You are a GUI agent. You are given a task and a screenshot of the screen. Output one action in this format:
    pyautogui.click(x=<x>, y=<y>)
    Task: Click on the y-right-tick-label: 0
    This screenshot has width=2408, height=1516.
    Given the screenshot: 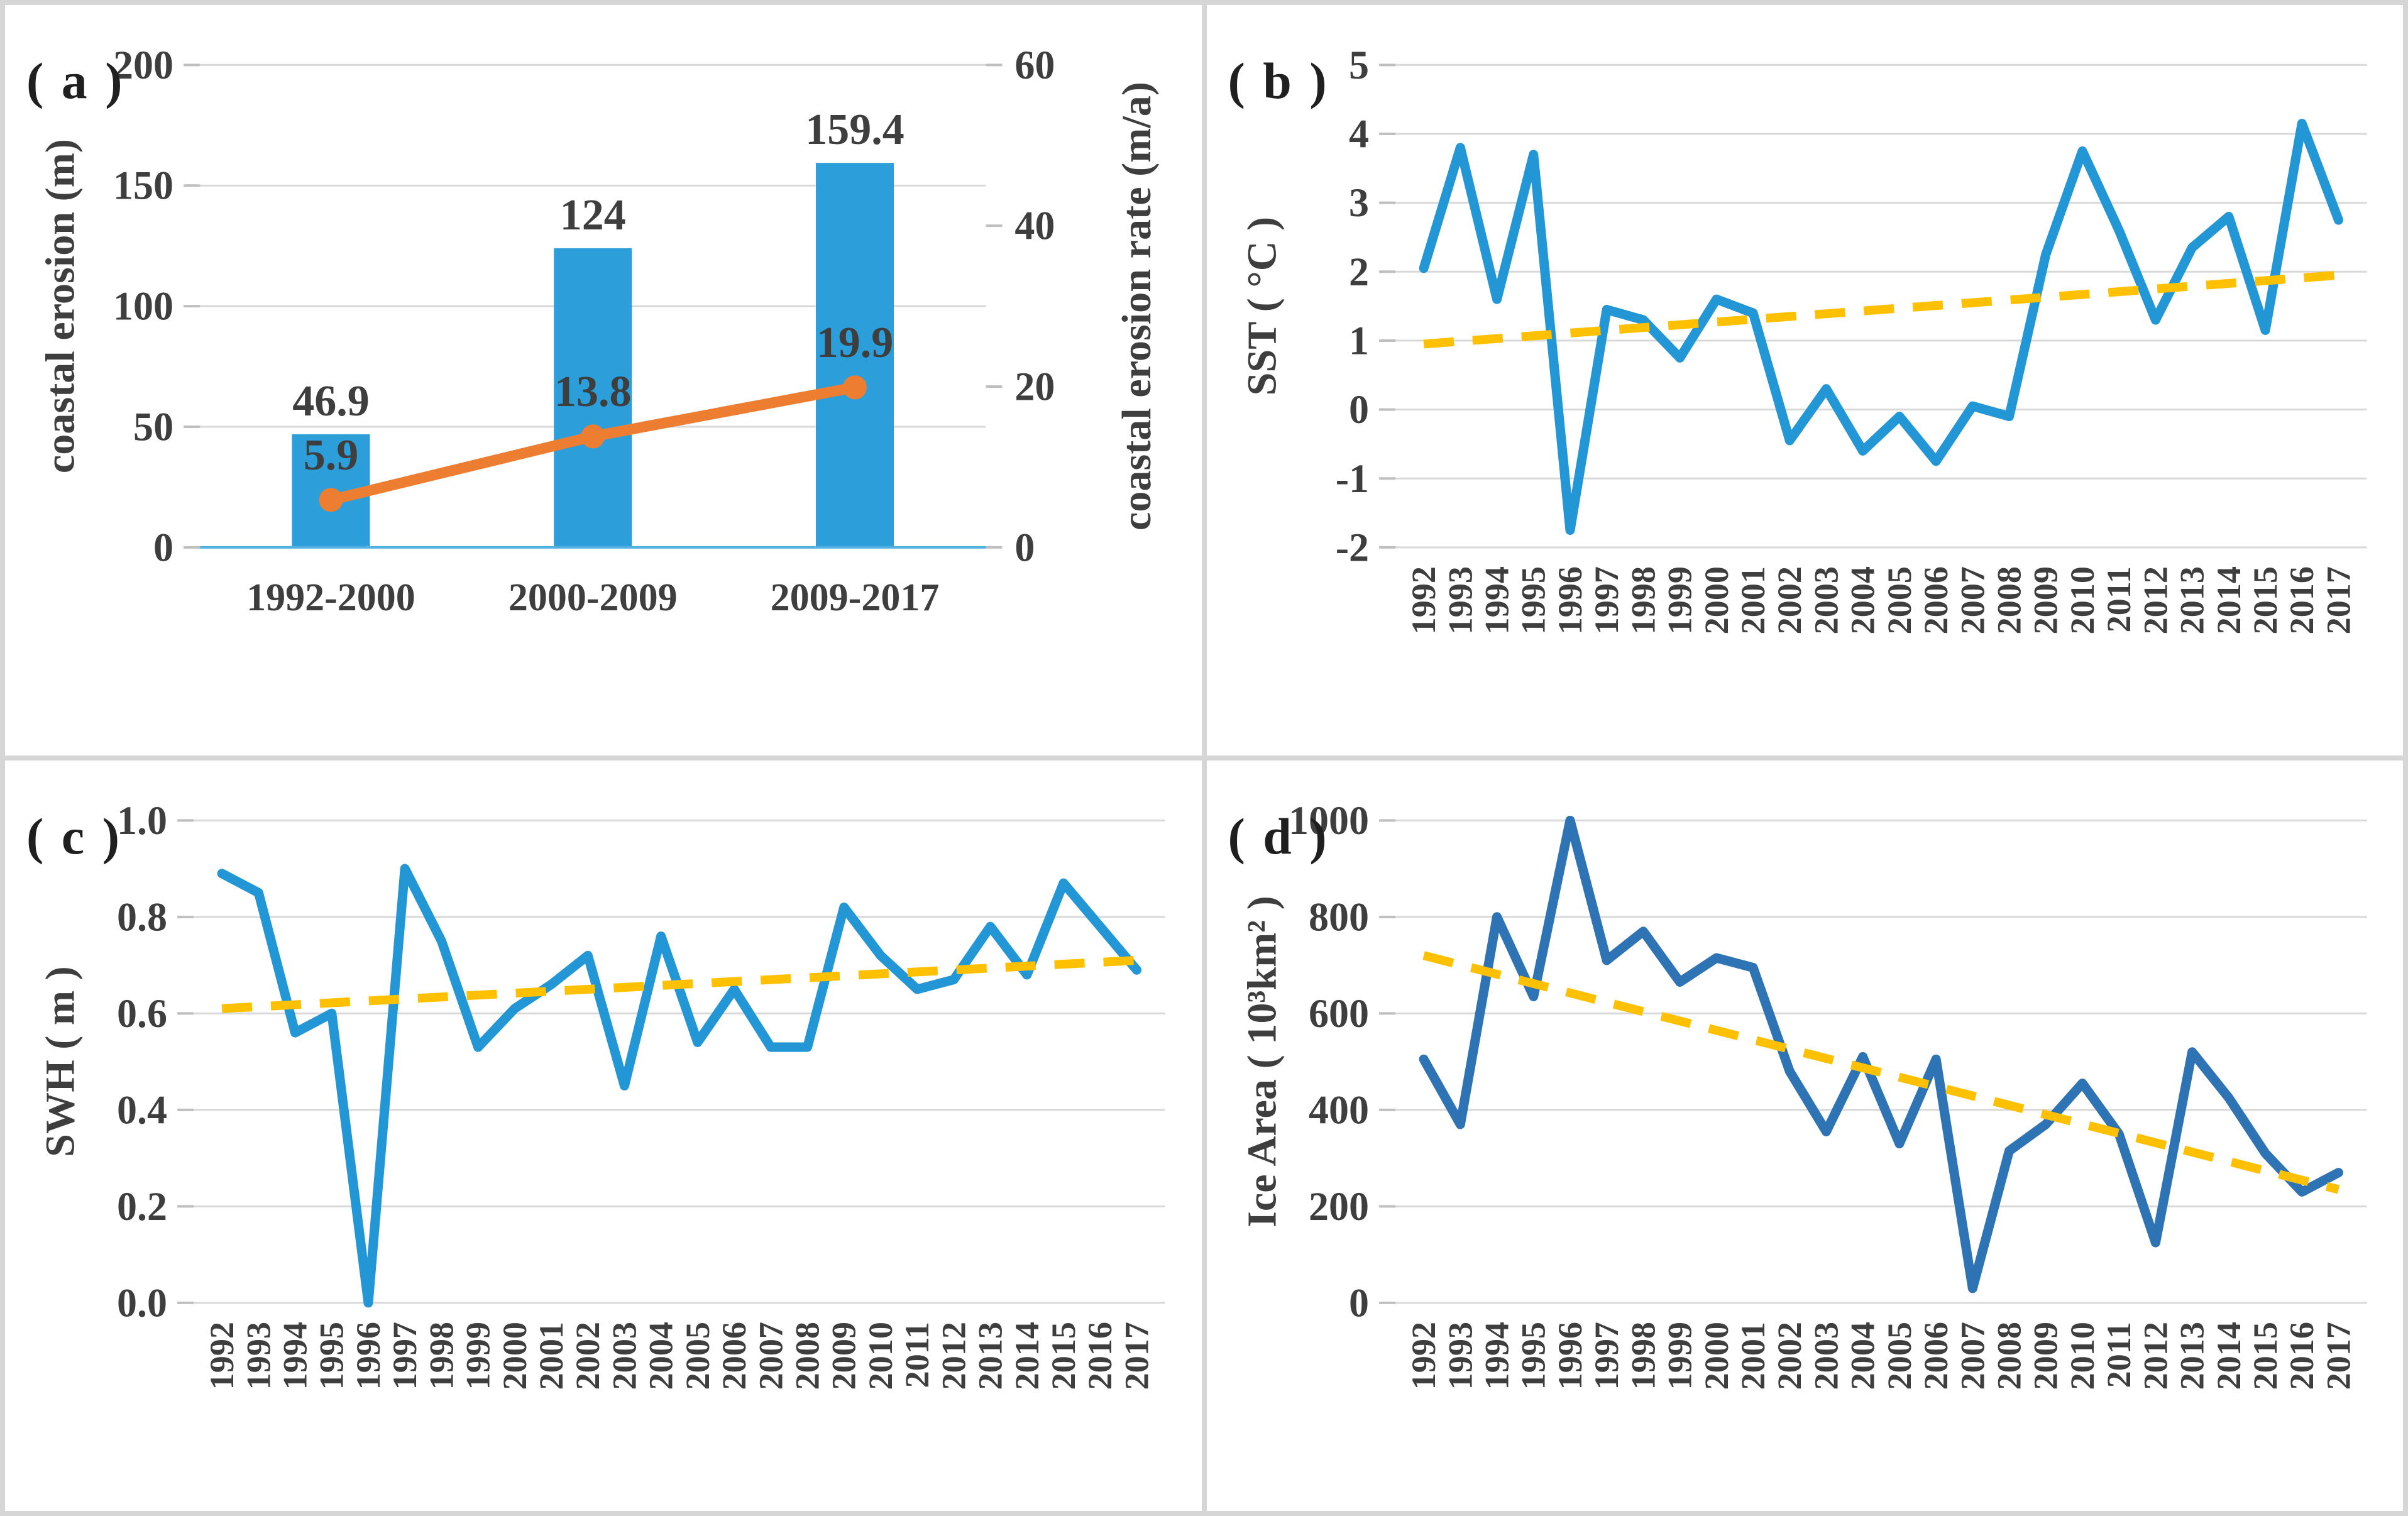 What is the action you would take?
    pyautogui.click(x=1024, y=547)
    